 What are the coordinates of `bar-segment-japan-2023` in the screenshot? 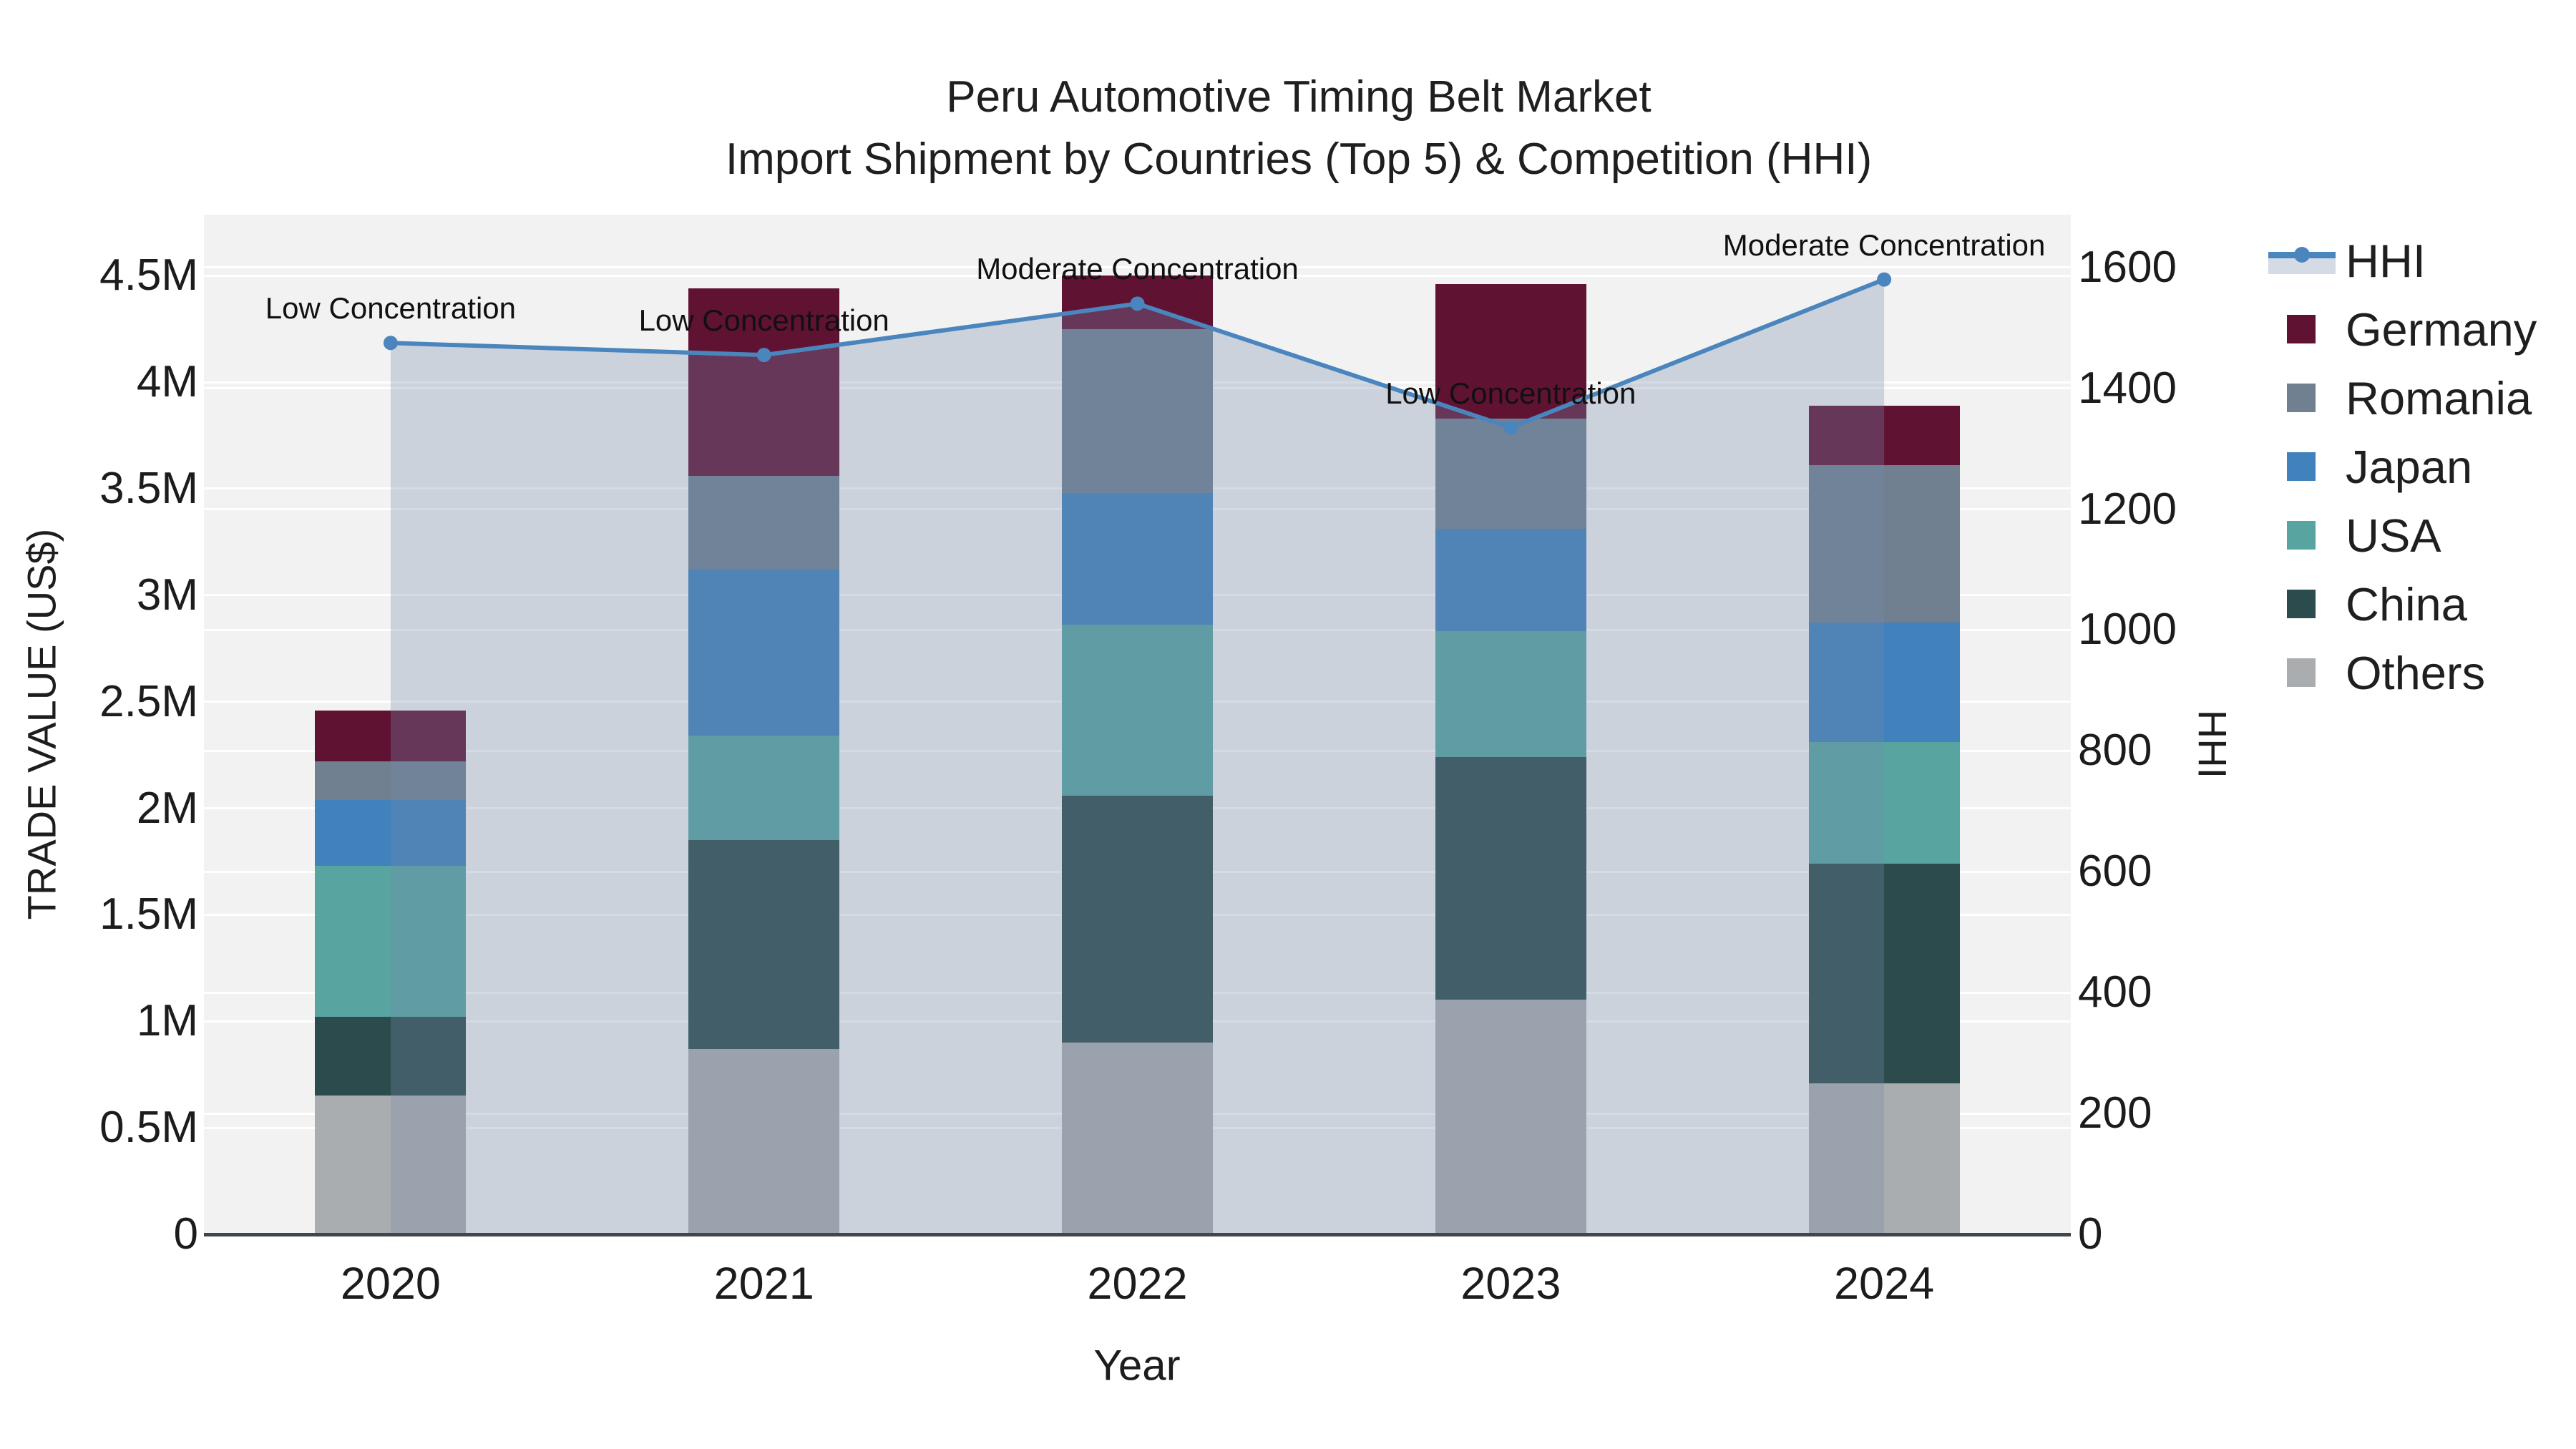 It's located at (1510, 580).